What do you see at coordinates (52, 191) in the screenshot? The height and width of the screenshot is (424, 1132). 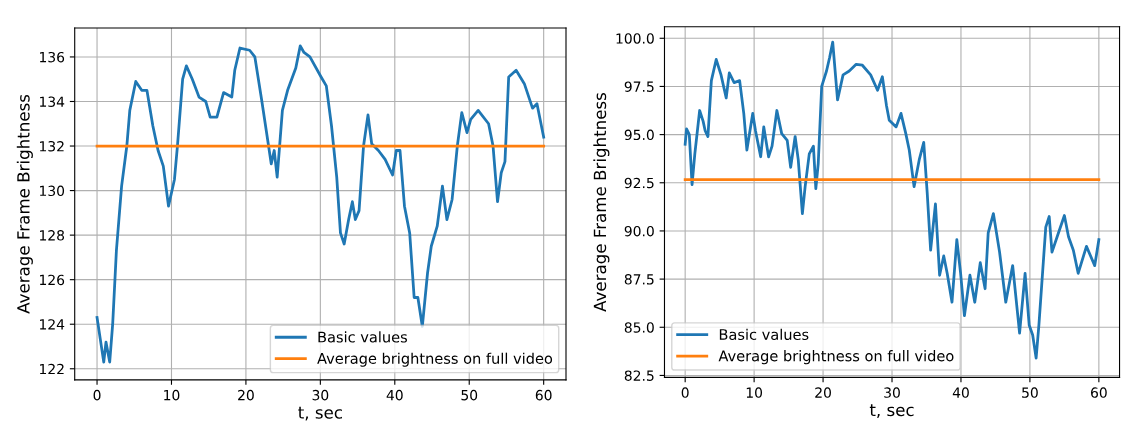 I see `y-tick-label: 130` at bounding box center [52, 191].